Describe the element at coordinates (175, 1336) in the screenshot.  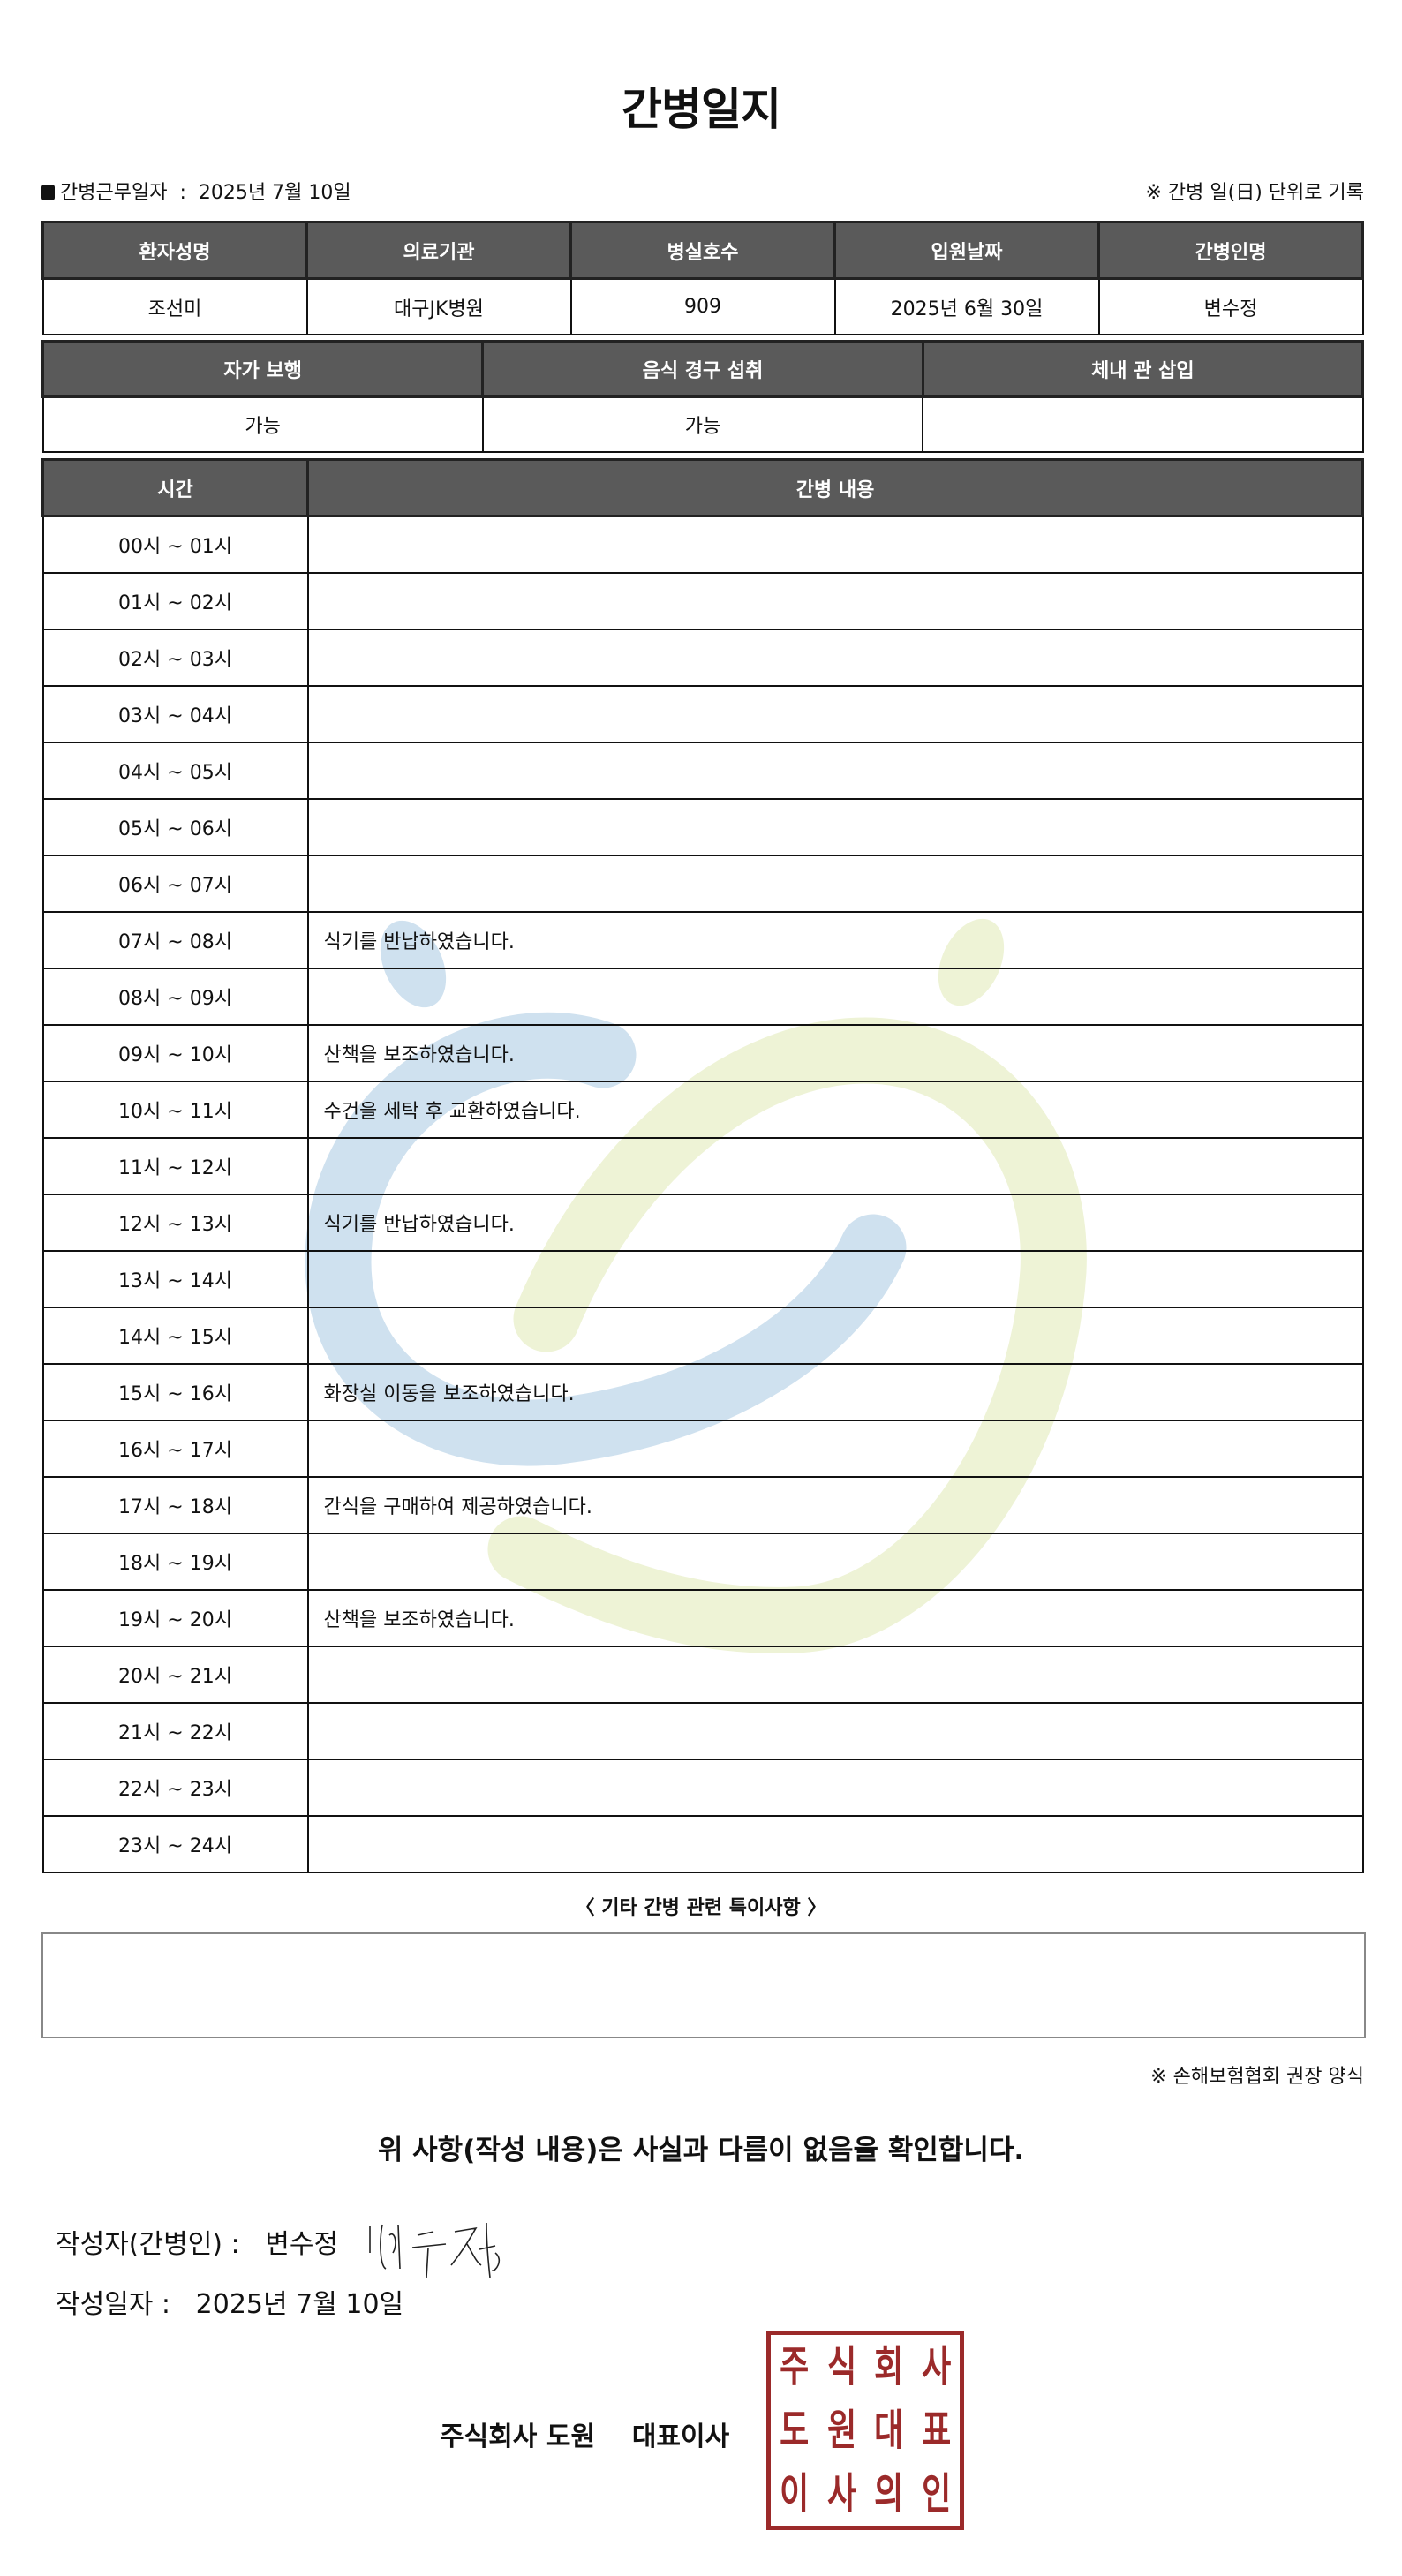
I see `time-cell: 14시 ~ 15시` at that location.